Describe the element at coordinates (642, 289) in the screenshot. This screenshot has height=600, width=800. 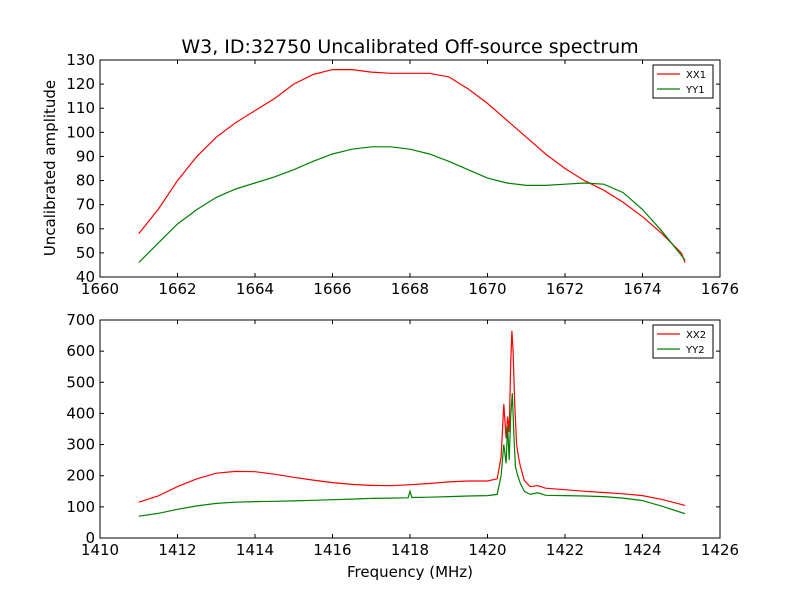
I see `top-x-tick-label: 1674` at that location.